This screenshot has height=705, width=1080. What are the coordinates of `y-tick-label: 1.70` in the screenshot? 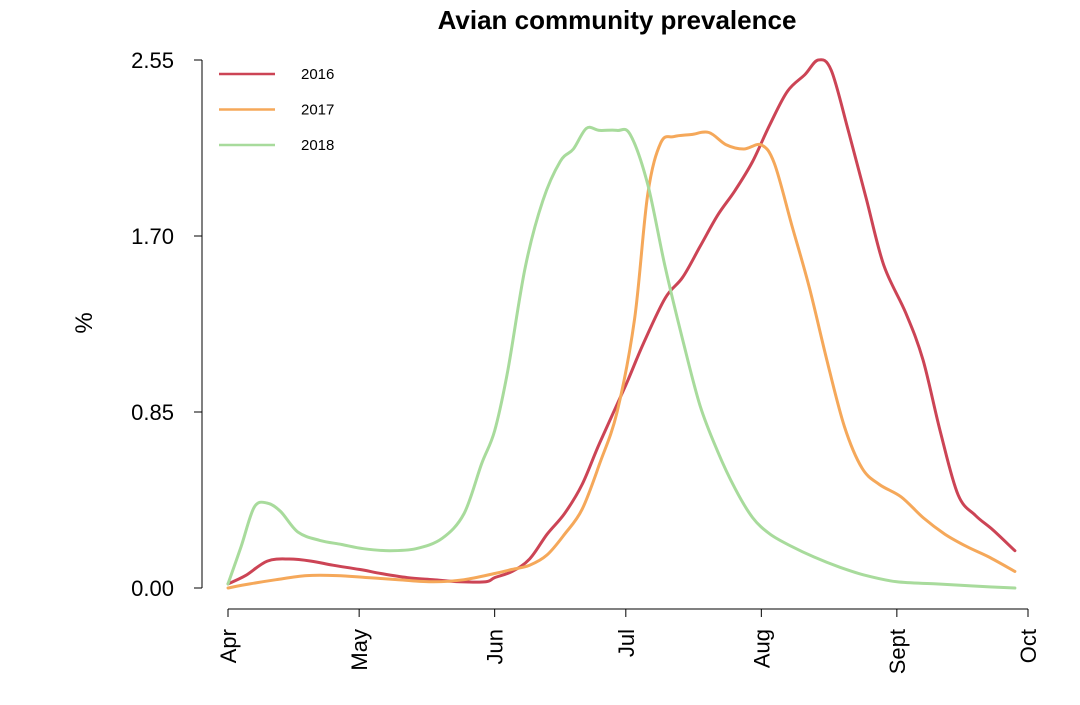 It's located at (152, 236).